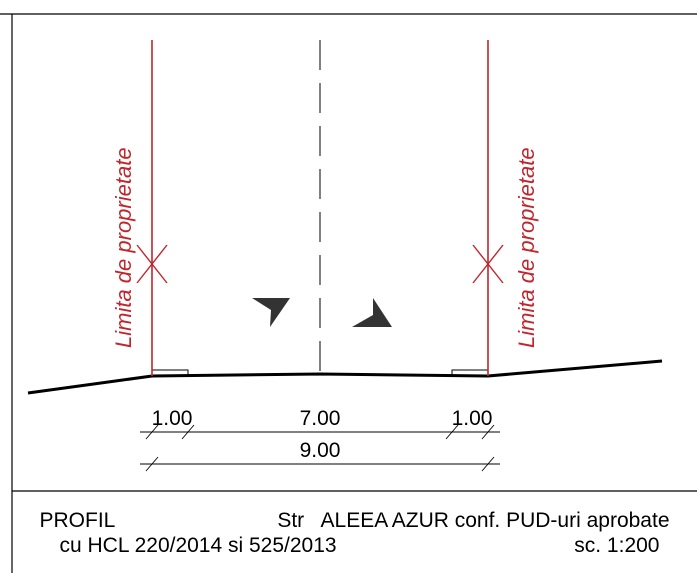 The height and width of the screenshot is (573, 697). What do you see at coordinates (472, 418) in the screenshot?
I see `dimension-right-label: 1.00` at bounding box center [472, 418].